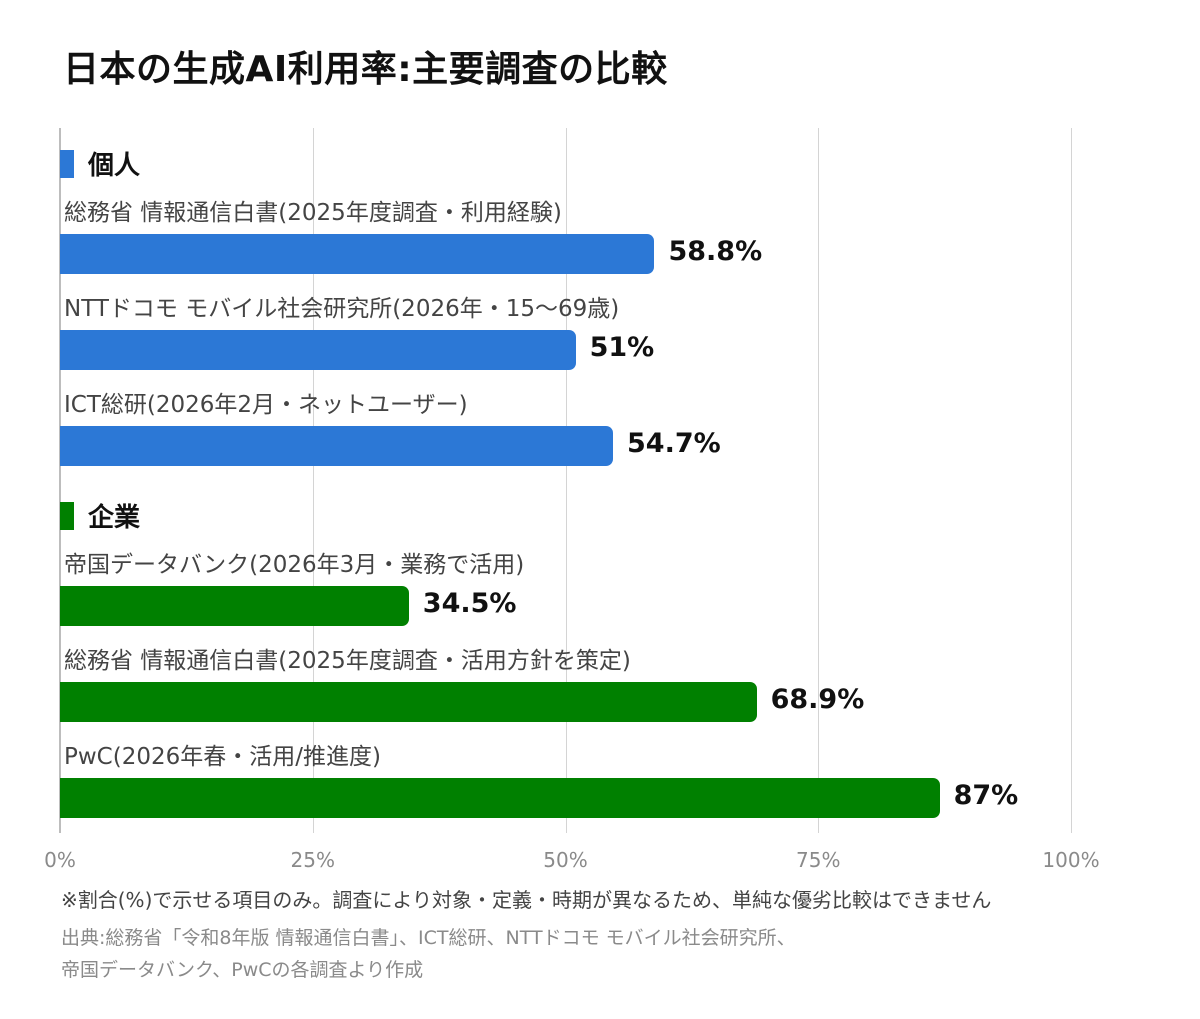 The image size is (1200, 1019). I want to click on group-header-individual: 個人, so click(100, 163).